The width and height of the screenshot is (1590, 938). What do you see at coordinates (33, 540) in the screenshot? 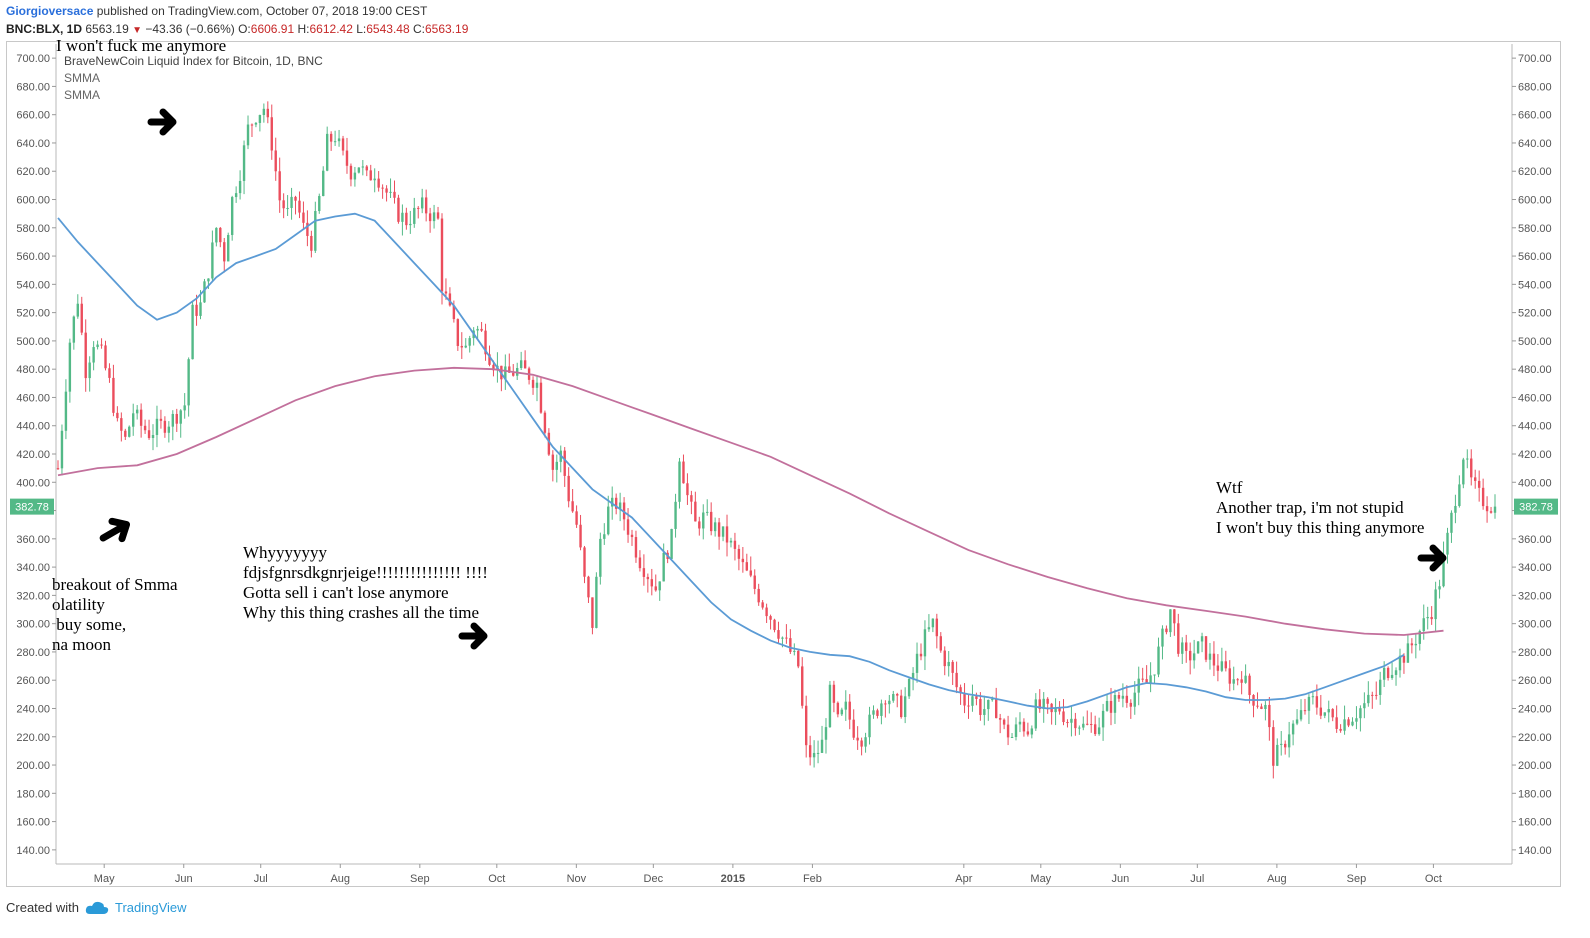
I see `y-tick-label: 360.00` at bounding box center [33, 540].